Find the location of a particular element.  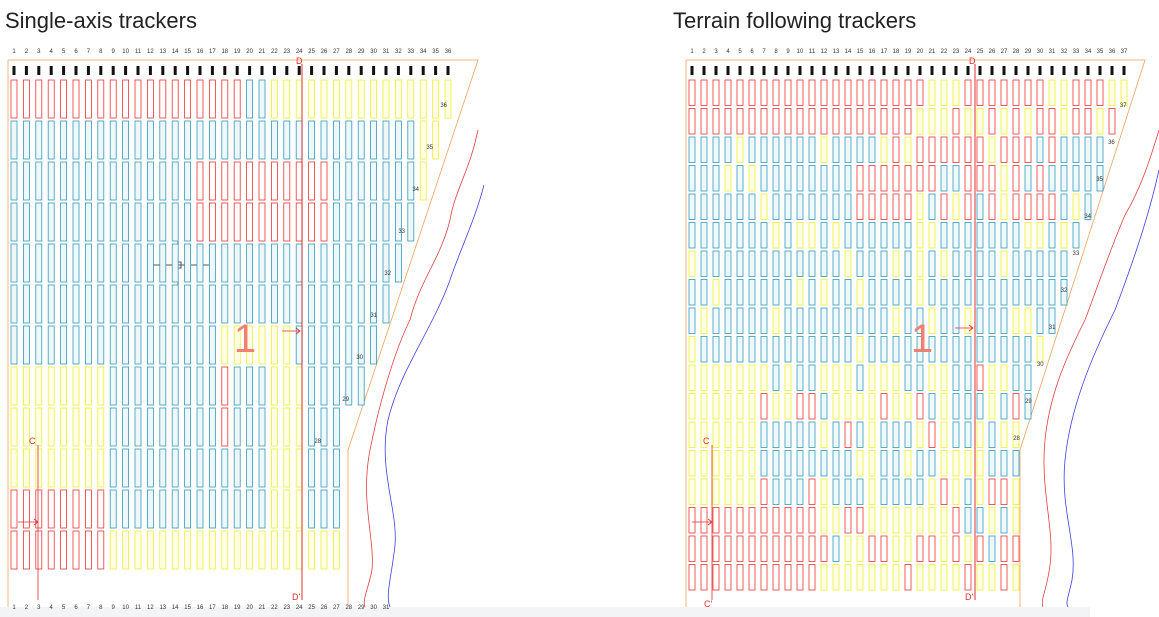

column-number: 1 is located at coordinates (692, 52).